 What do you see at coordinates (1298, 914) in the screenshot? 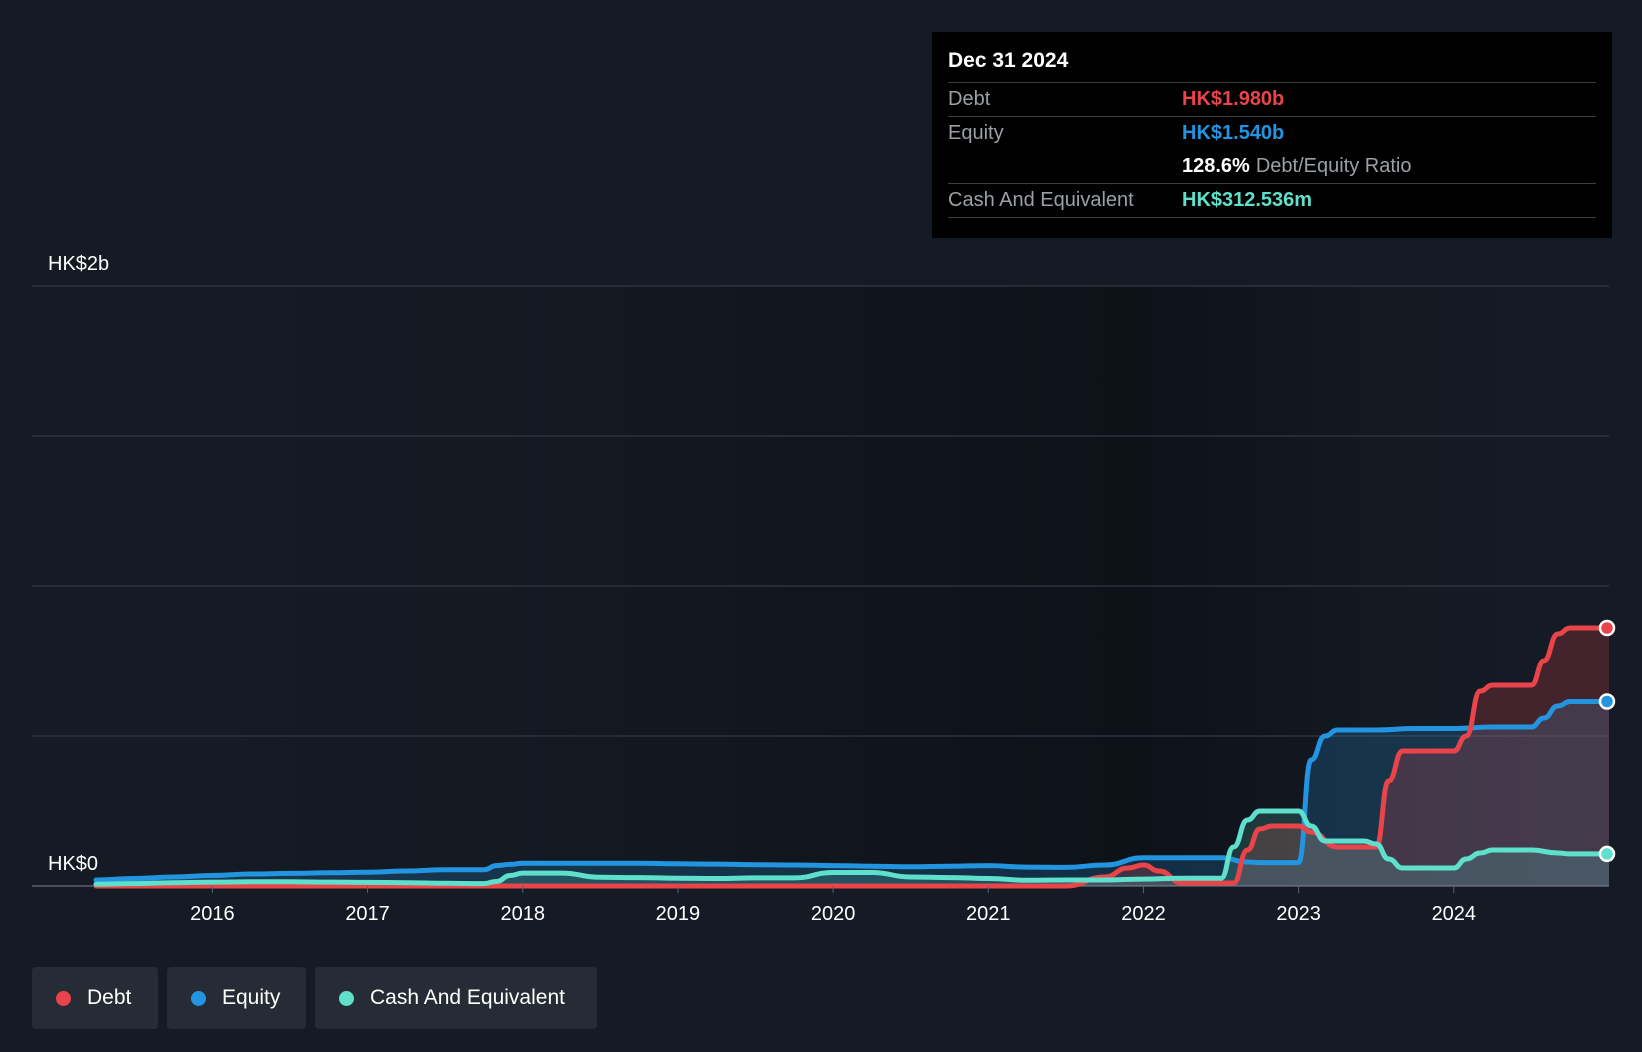
I see `x-tick-label: 2023` at bounding box center [1298, 914].